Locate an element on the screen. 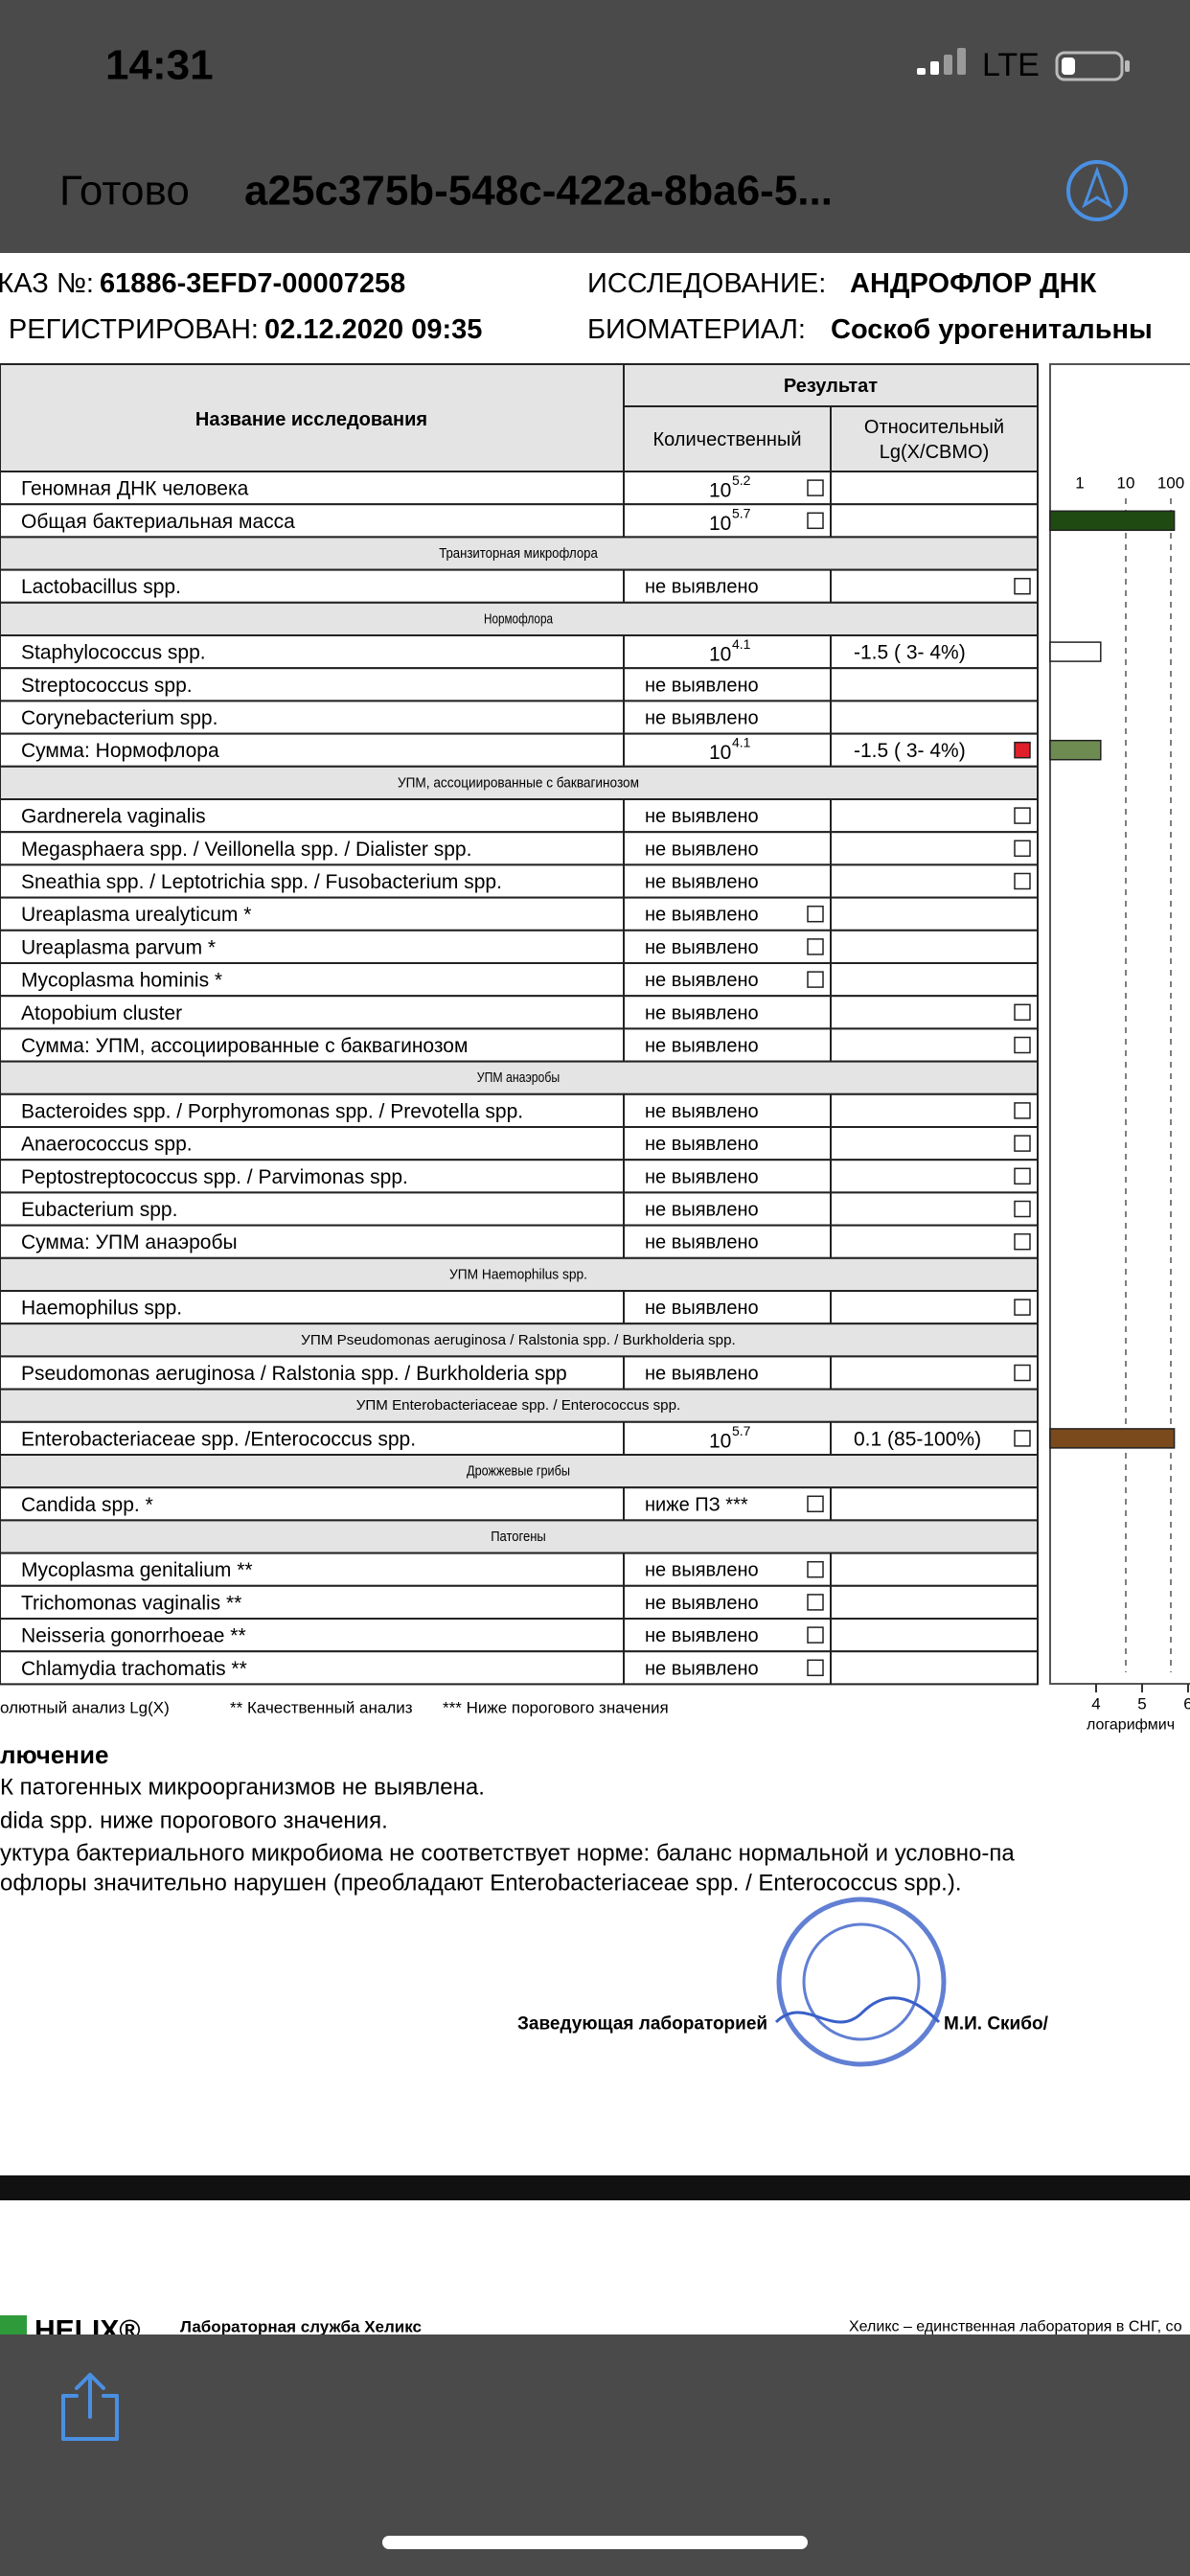 Image resolution: width=1190 pixels, height=2576 pixels. exponent: 5.2 is located at coordinates (742, 480).